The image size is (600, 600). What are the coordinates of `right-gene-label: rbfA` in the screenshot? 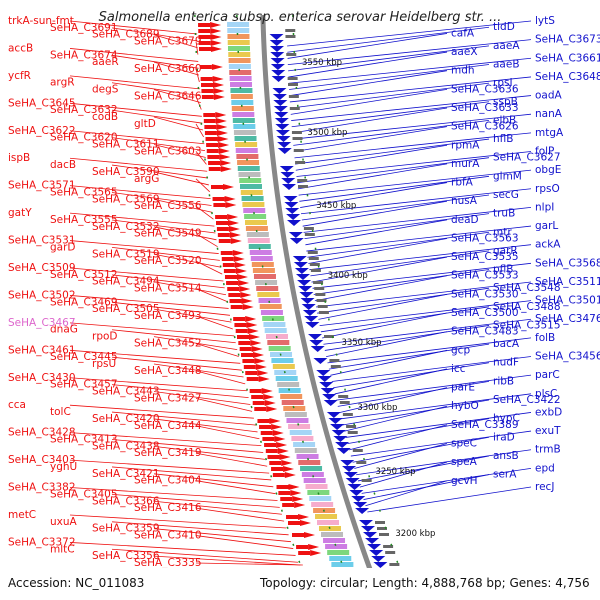 It's located at (462, 183).